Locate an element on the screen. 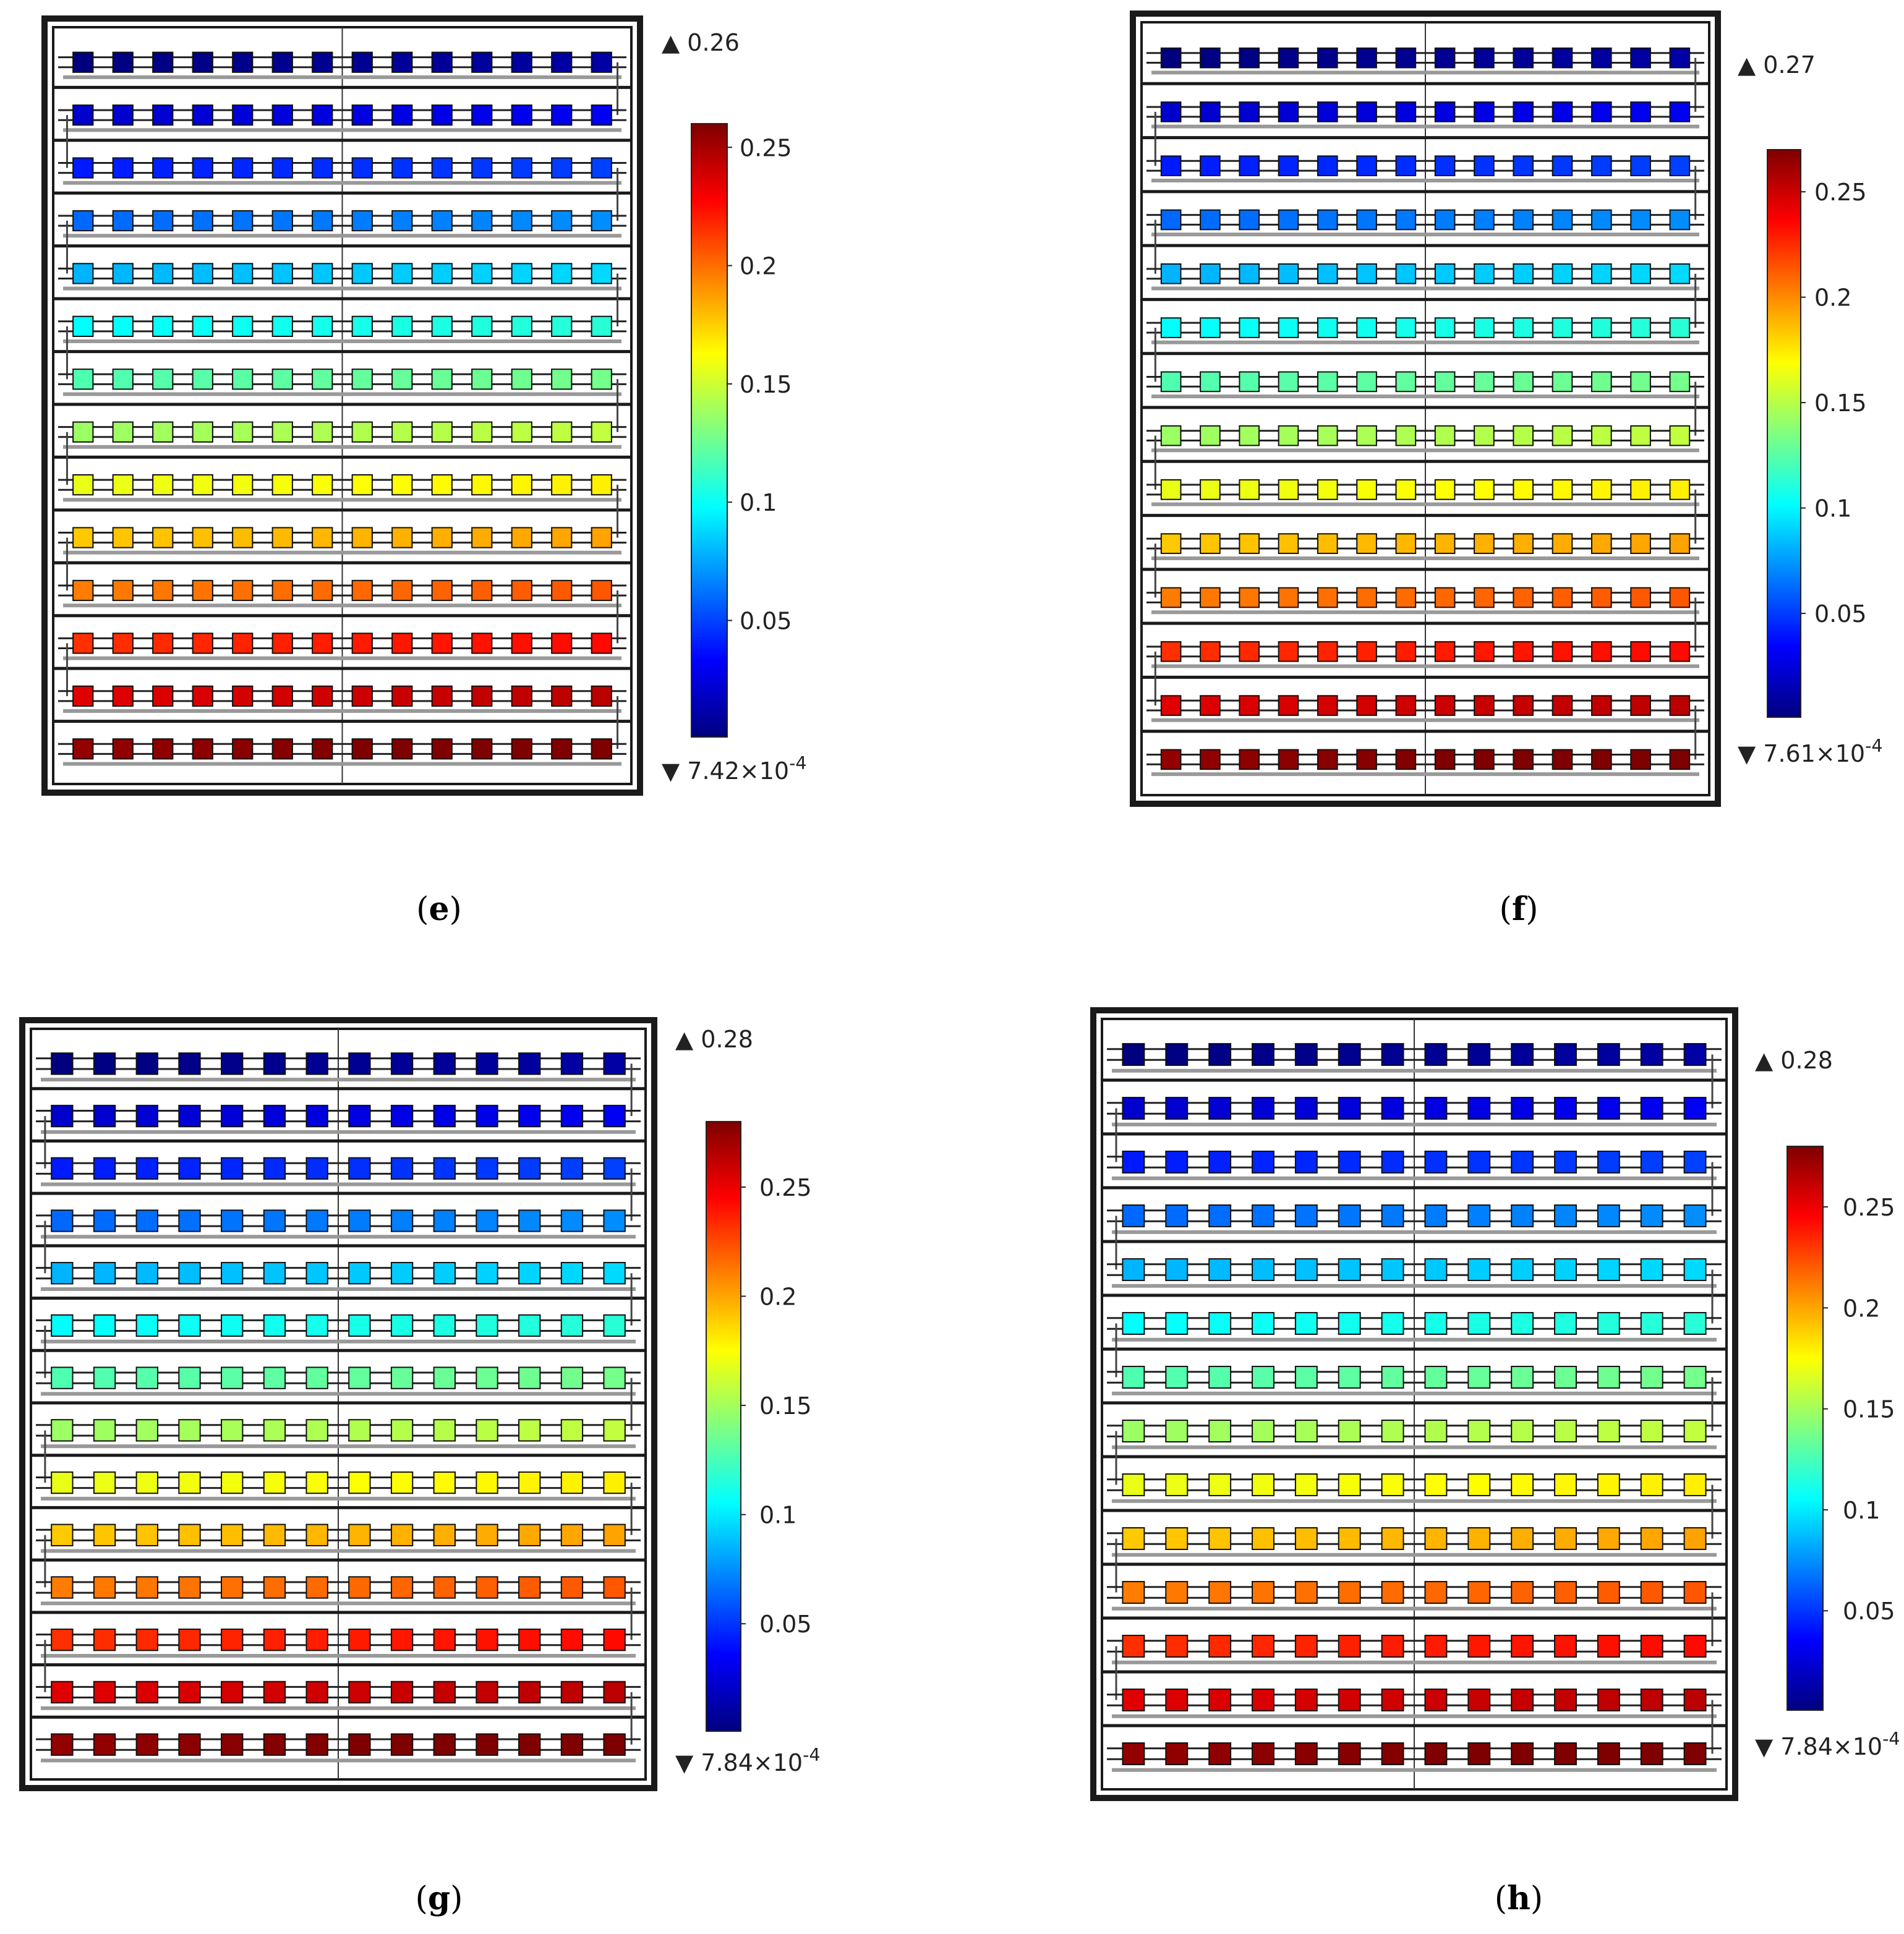  panel-caption-h: (h) is located at coordinates (1518, 1898).